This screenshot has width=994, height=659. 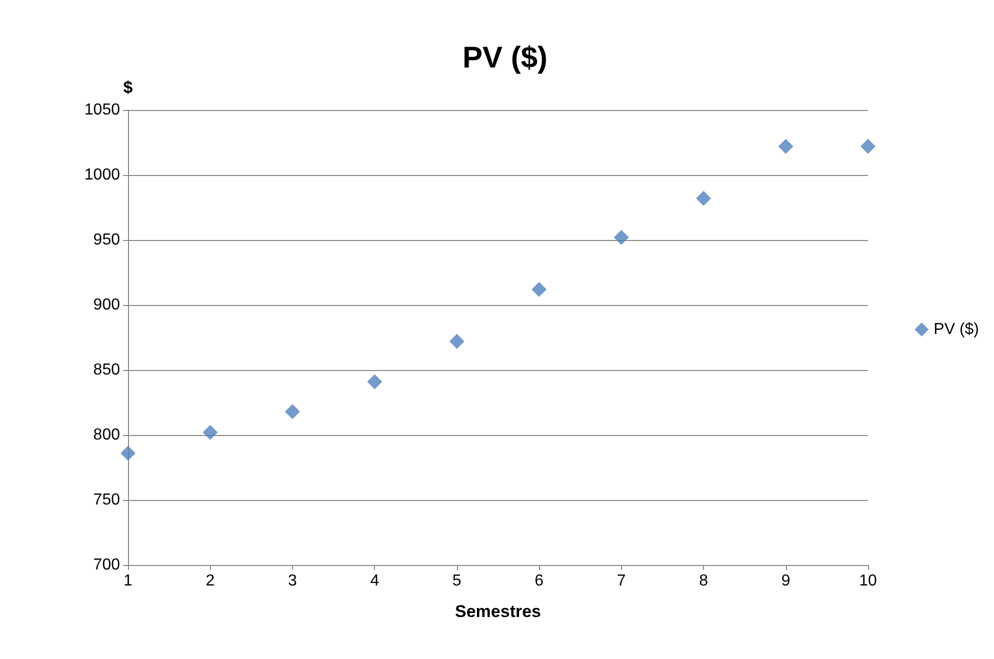 What do you see at coordinates (106, 370) in the screenshot?
I see `y-tick-label: 850` at bounding box center [106, 370].